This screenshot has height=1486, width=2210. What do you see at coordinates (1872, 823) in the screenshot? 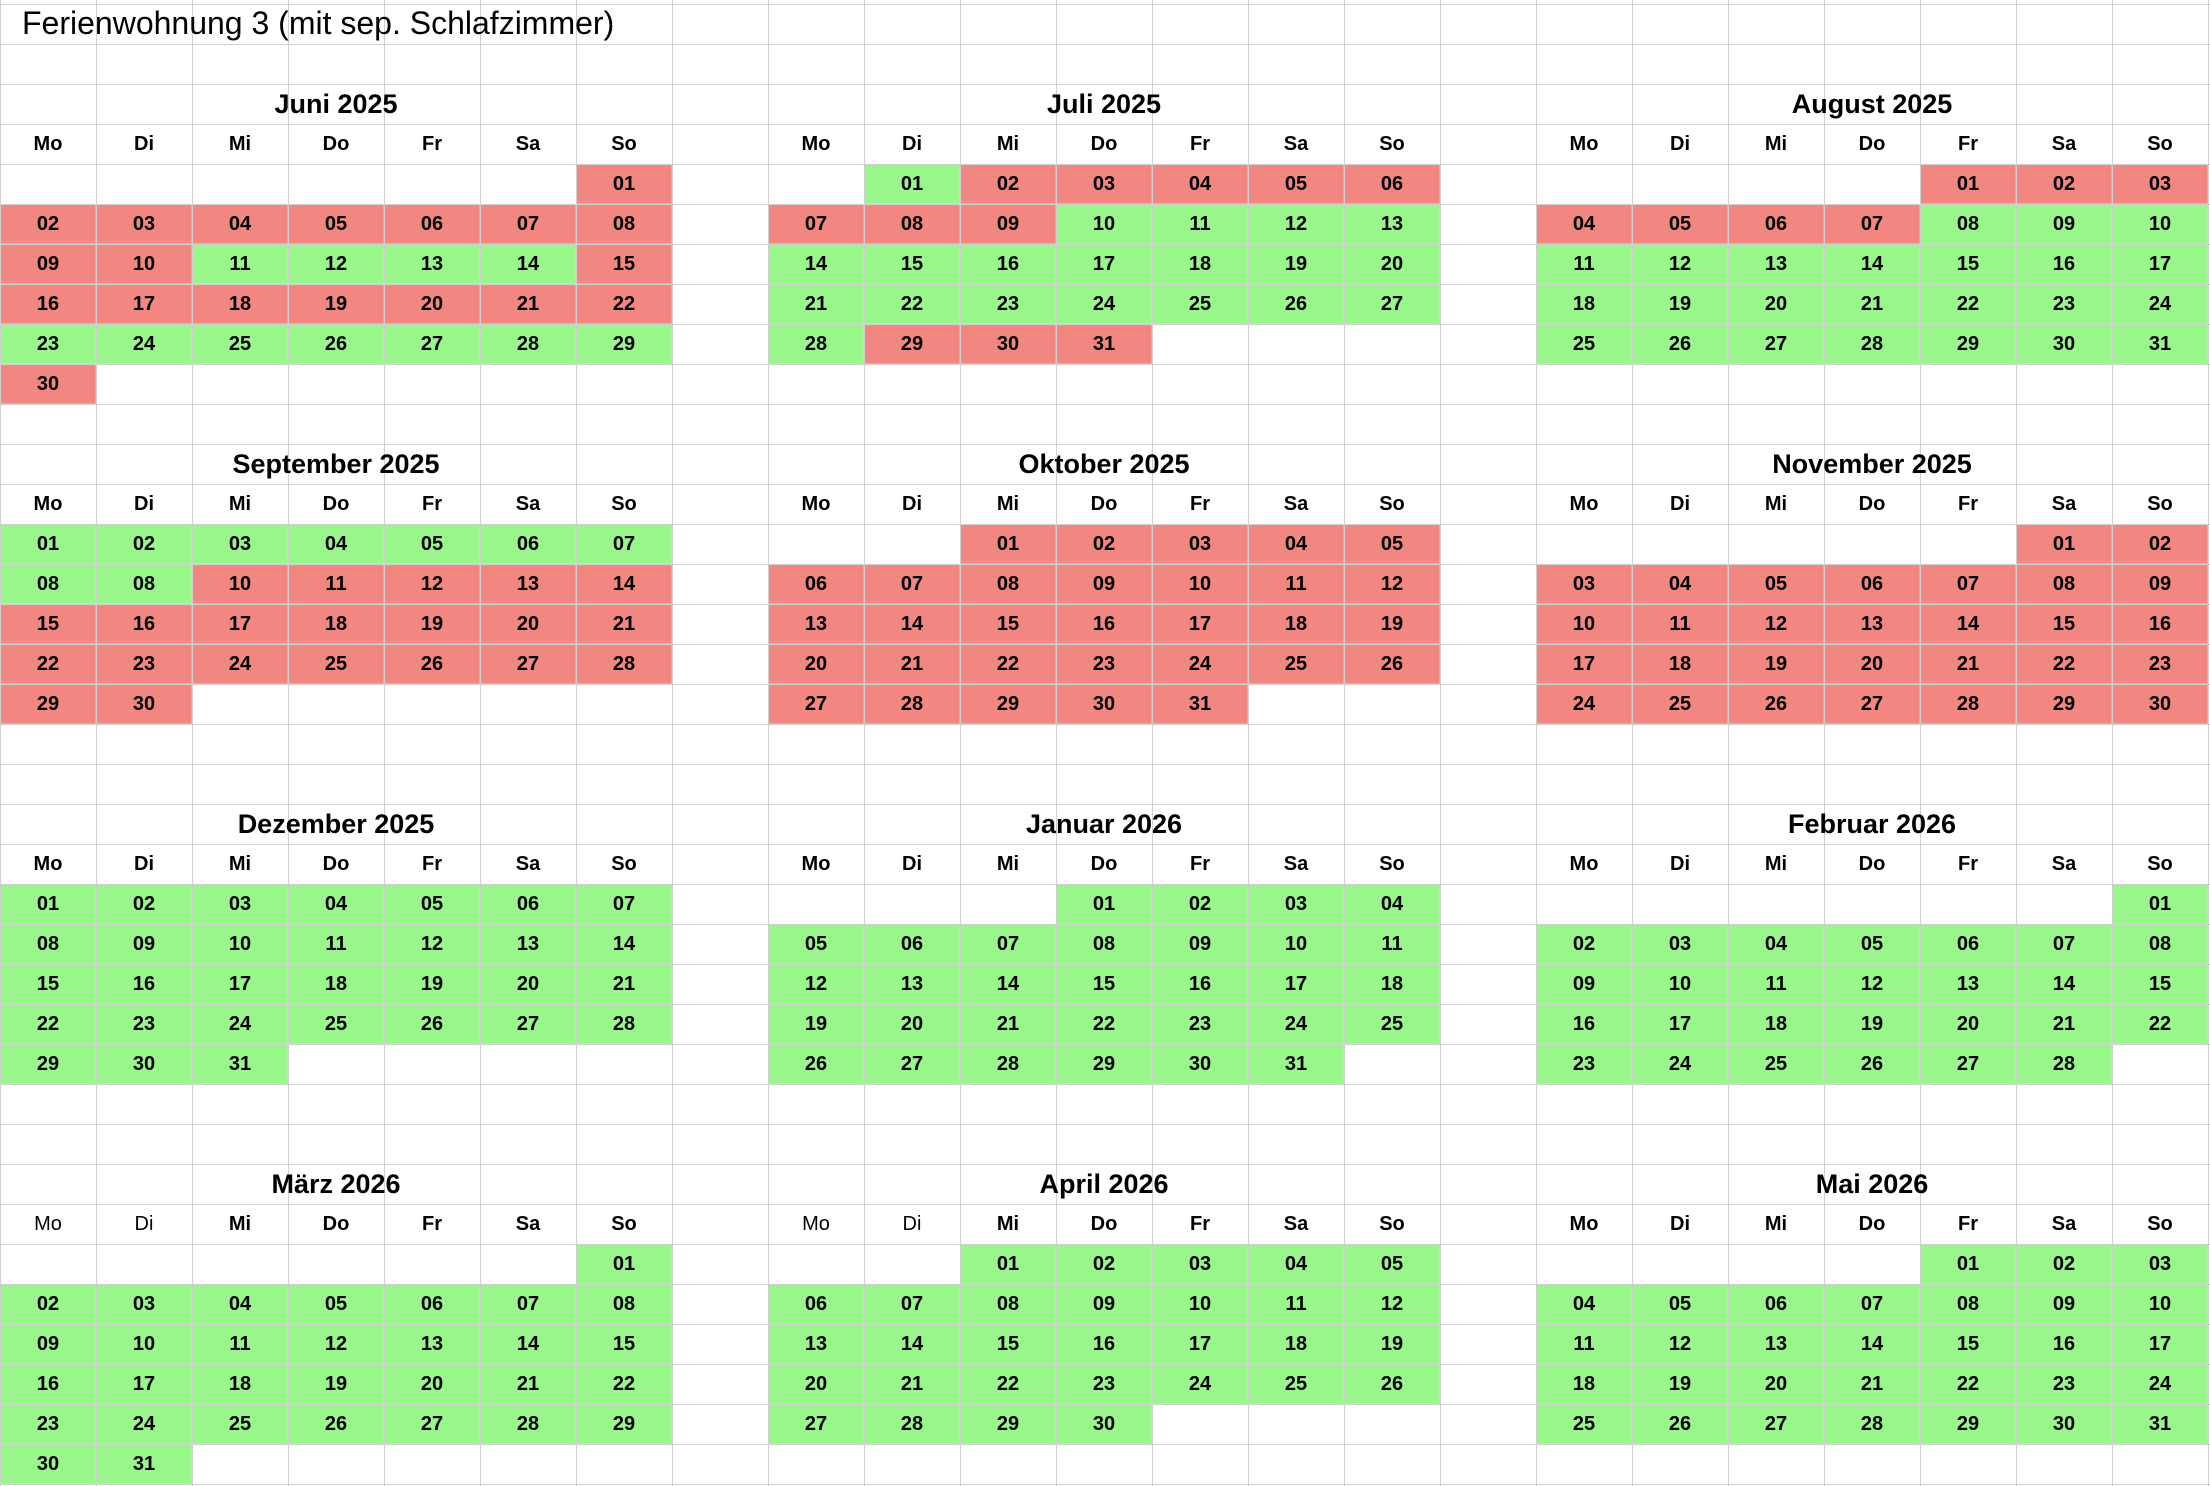
I see `month-title: Februar 2026` at bounding box center [1872, 823].